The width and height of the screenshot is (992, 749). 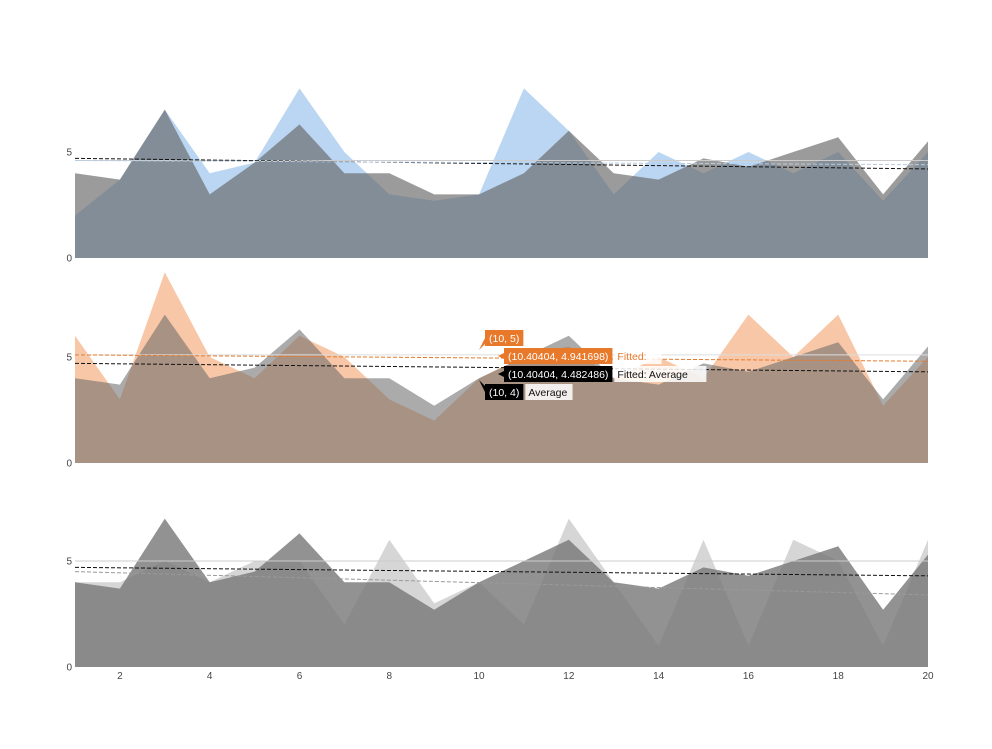 What do you see at coordinates (749, 676) in the screenshot?
I see `x-tick-label: 16` at bounding box center [749, 676].